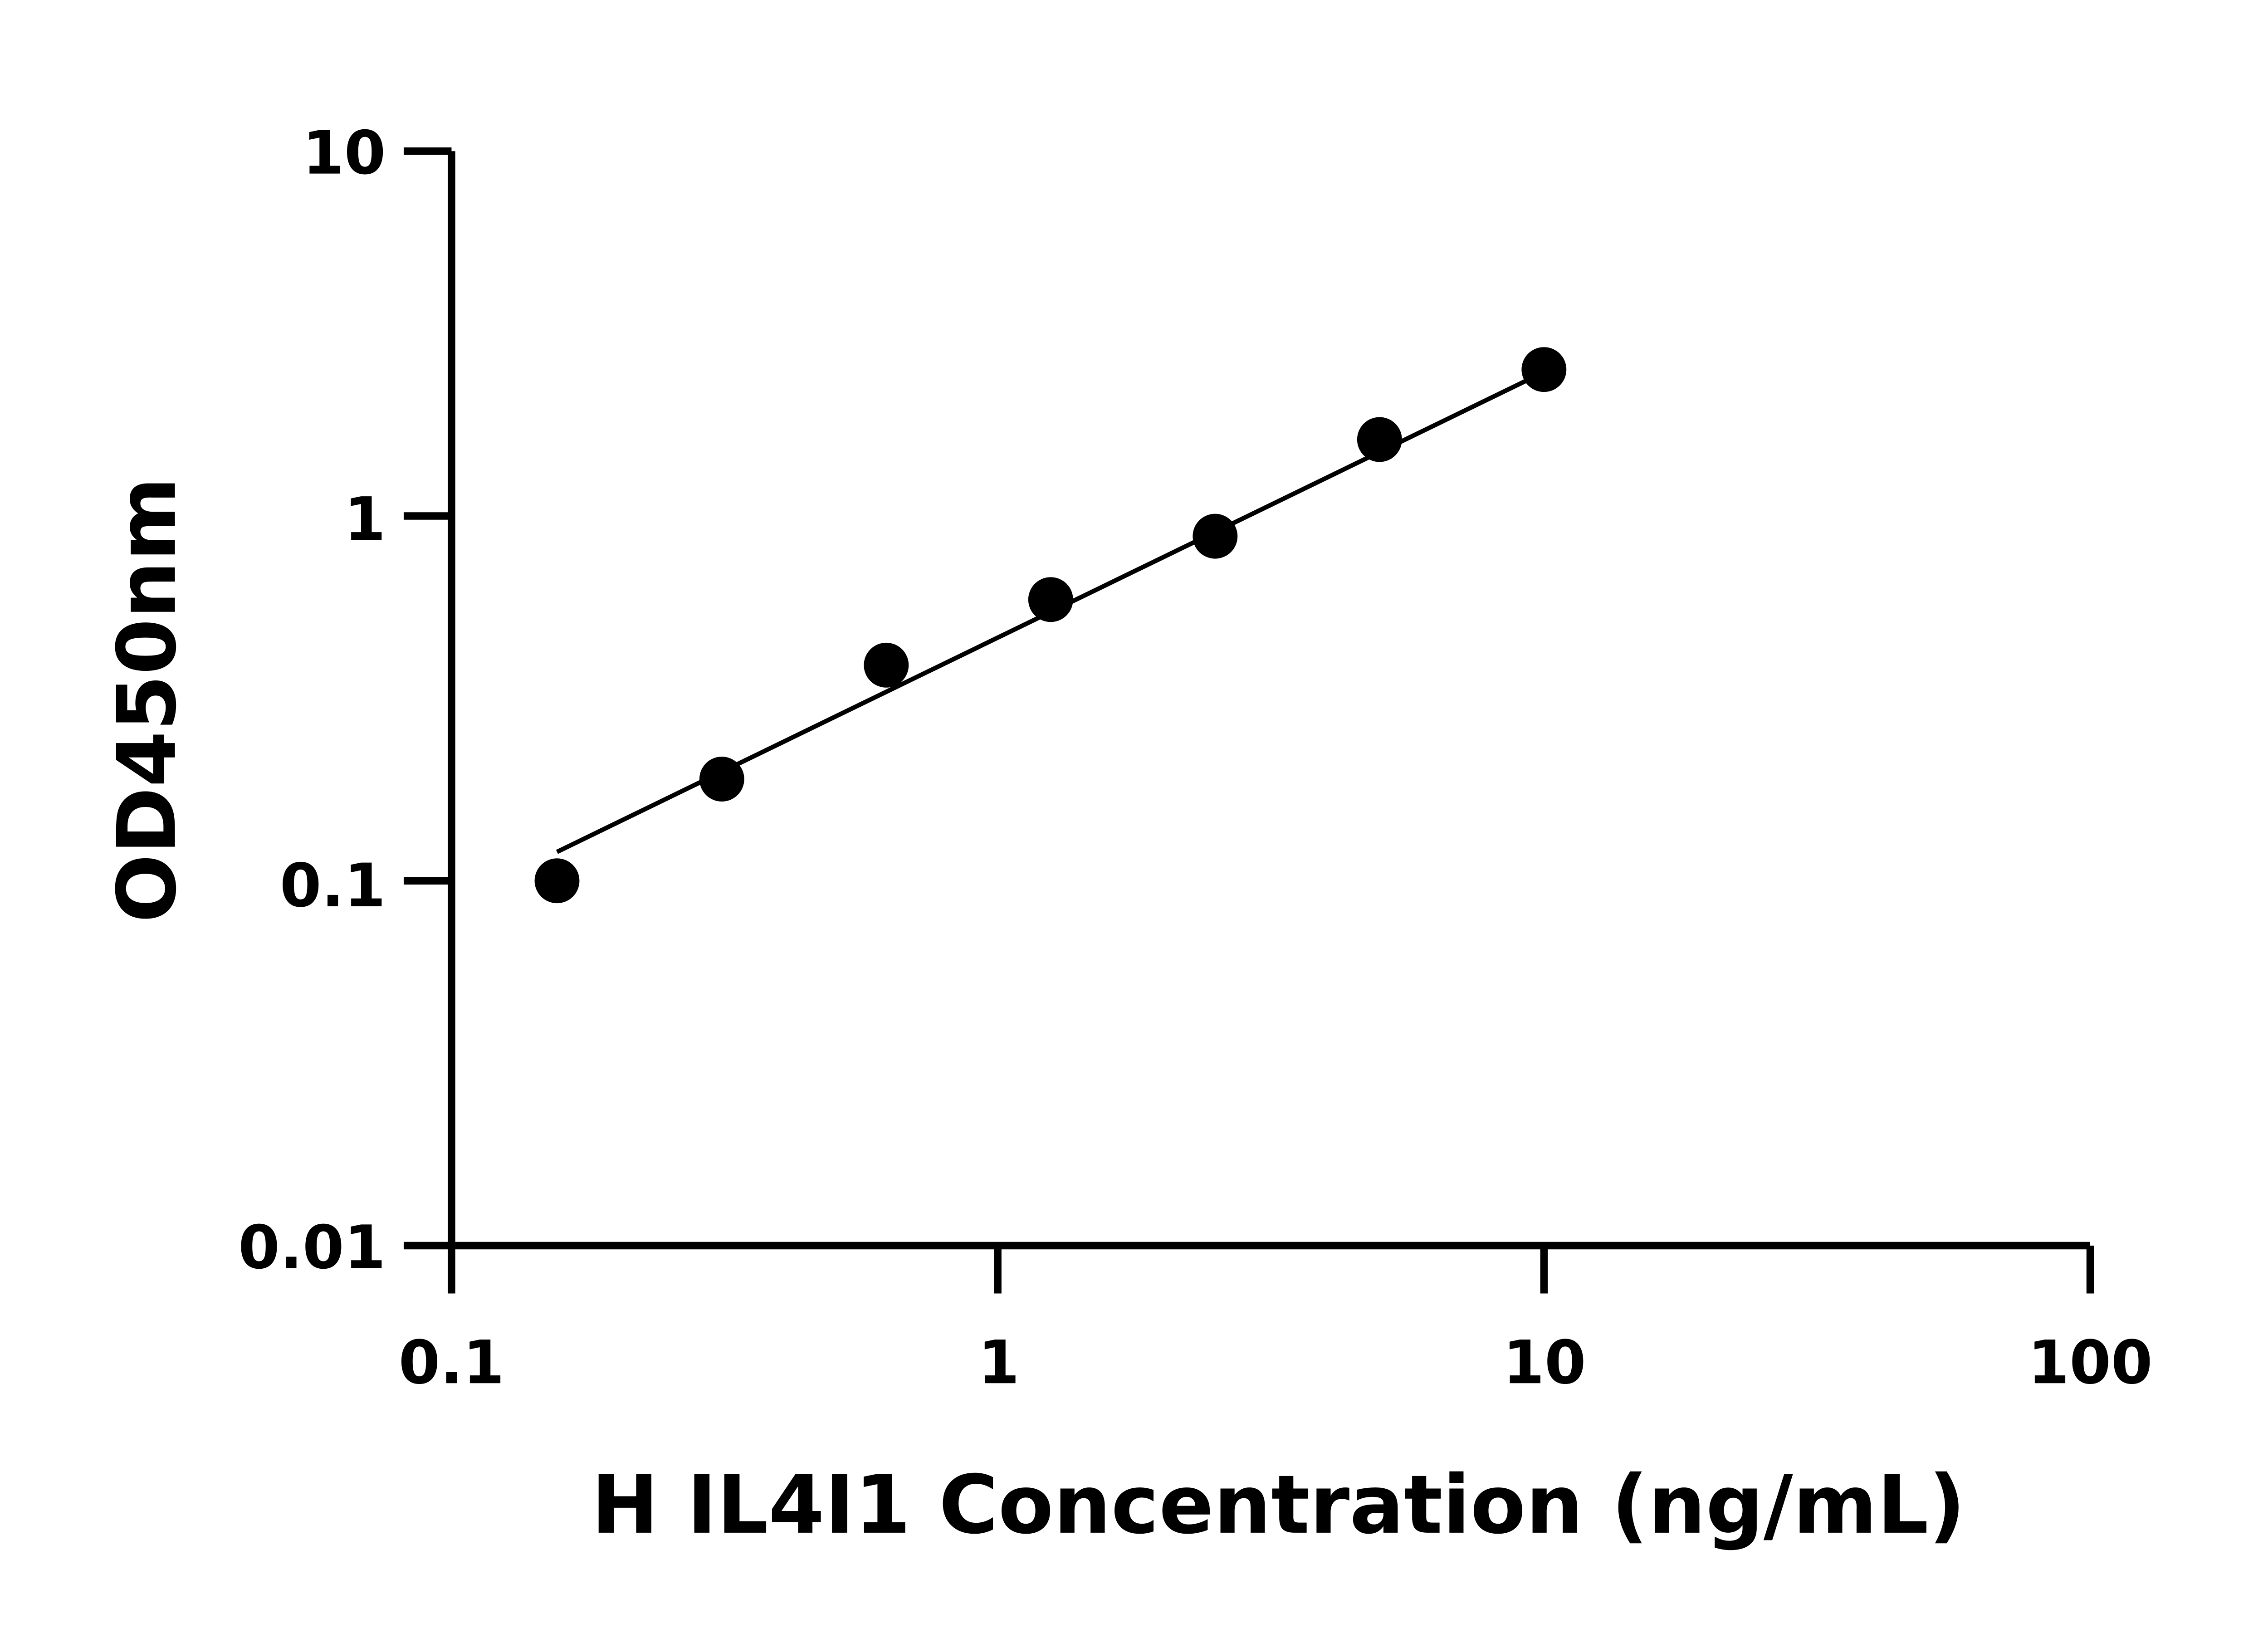 This screenshot has height=1633, width=2268. I want to click on x-tick-label: 0.1, so click(452, 1363).